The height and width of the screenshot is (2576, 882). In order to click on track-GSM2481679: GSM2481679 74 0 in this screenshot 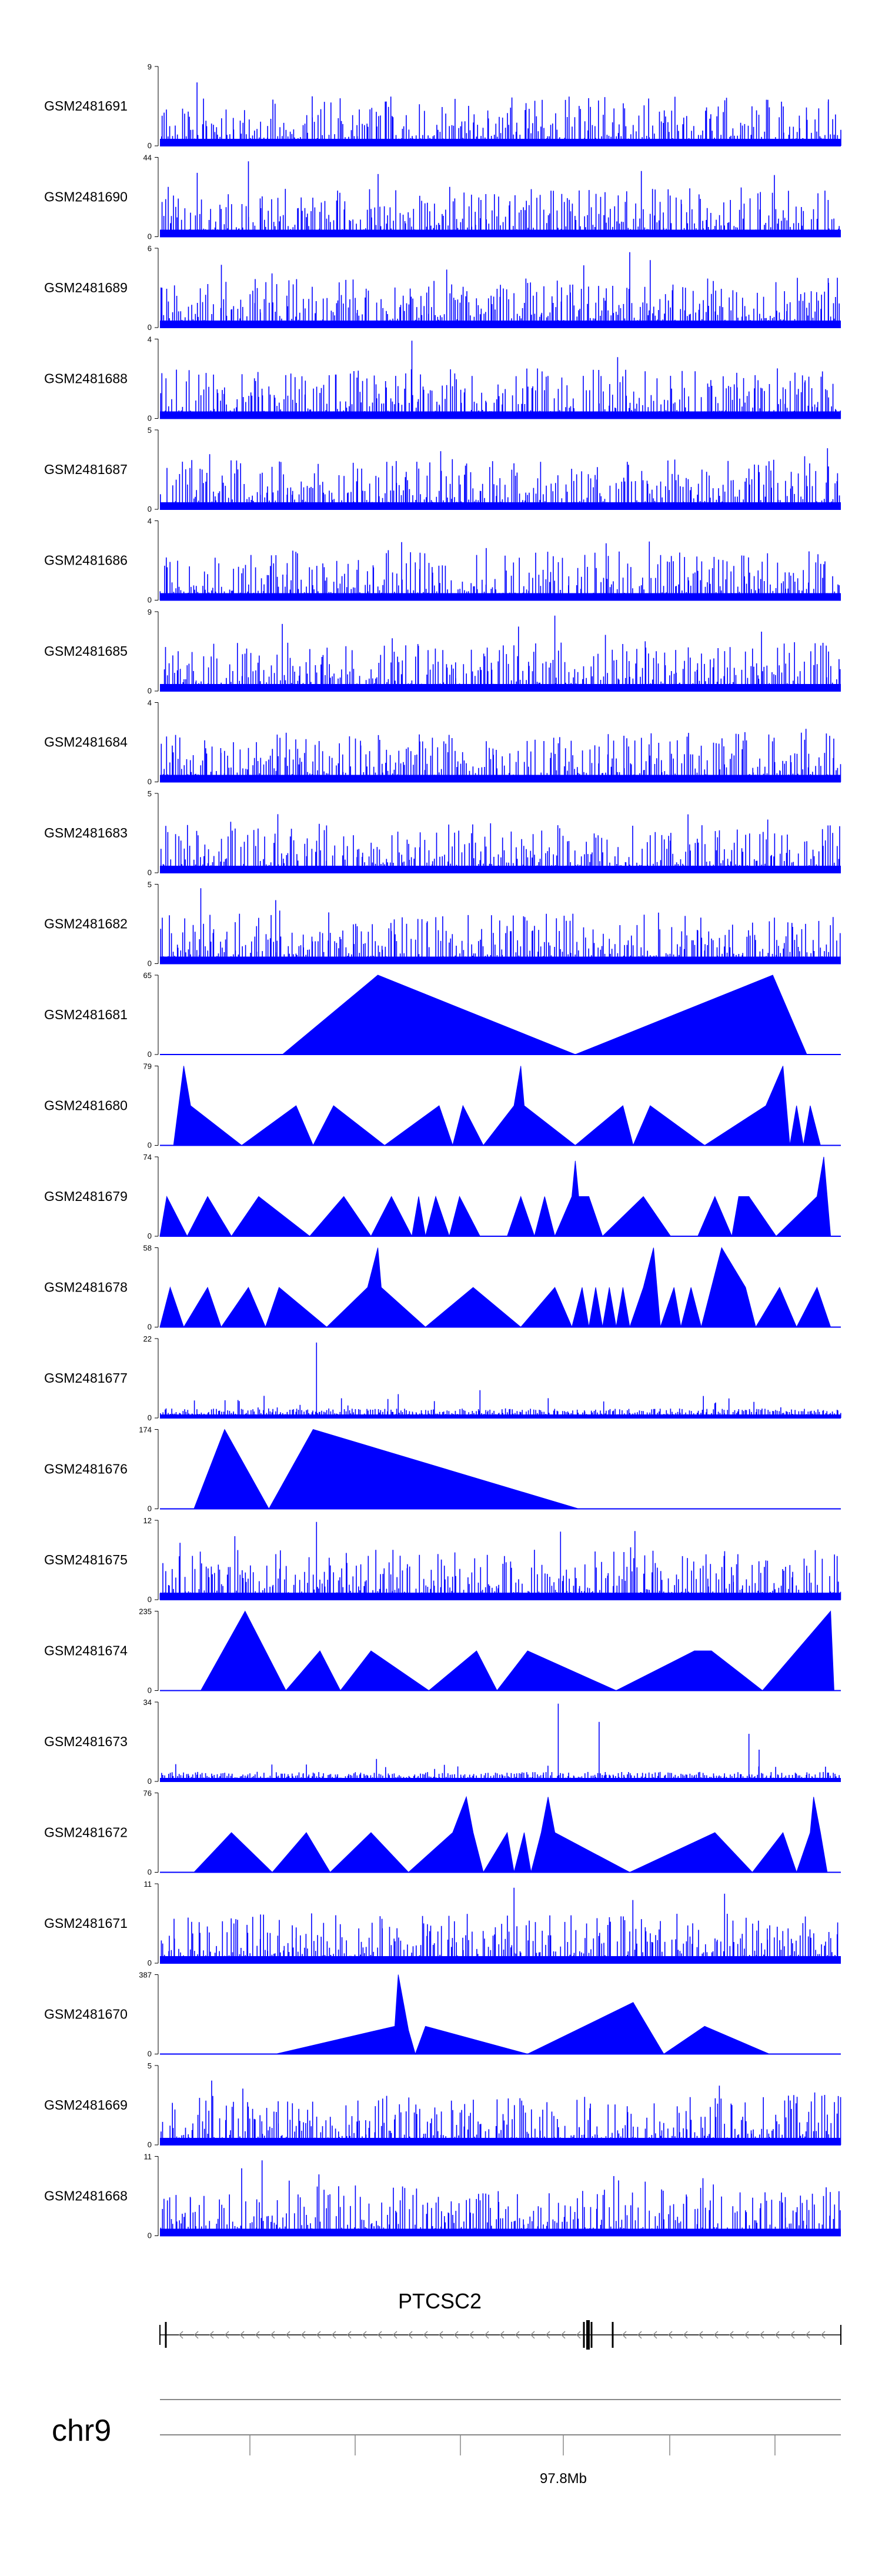, I will do `click(442, 1196)`.